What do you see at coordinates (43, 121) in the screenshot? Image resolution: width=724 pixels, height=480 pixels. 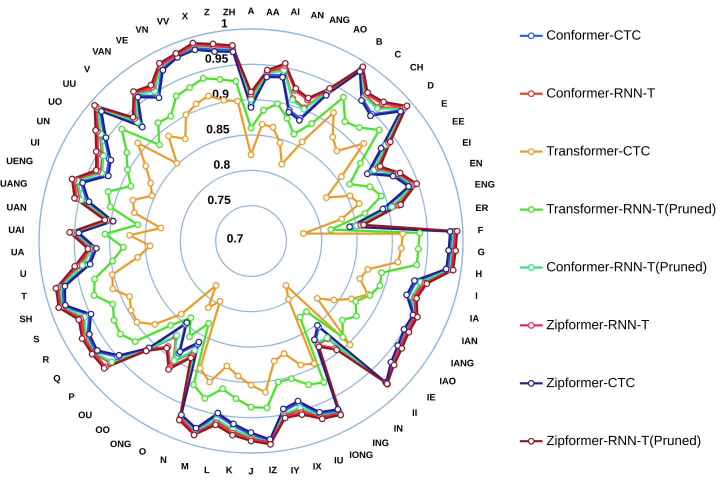 I see `spoke-label: UN` at bounding box center [43, 121].